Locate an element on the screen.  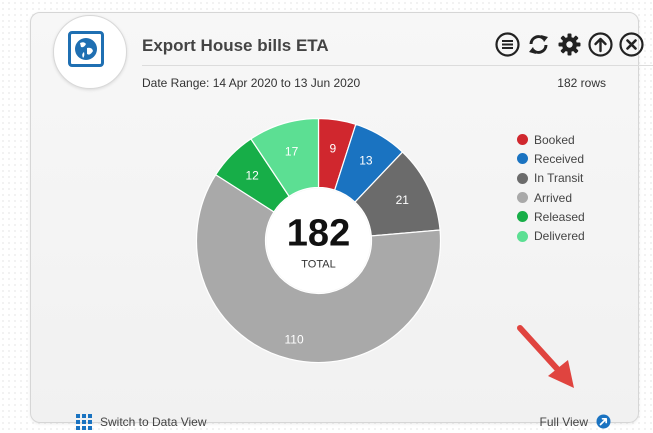
legend-item: Received is located at coordinates (551, 158).